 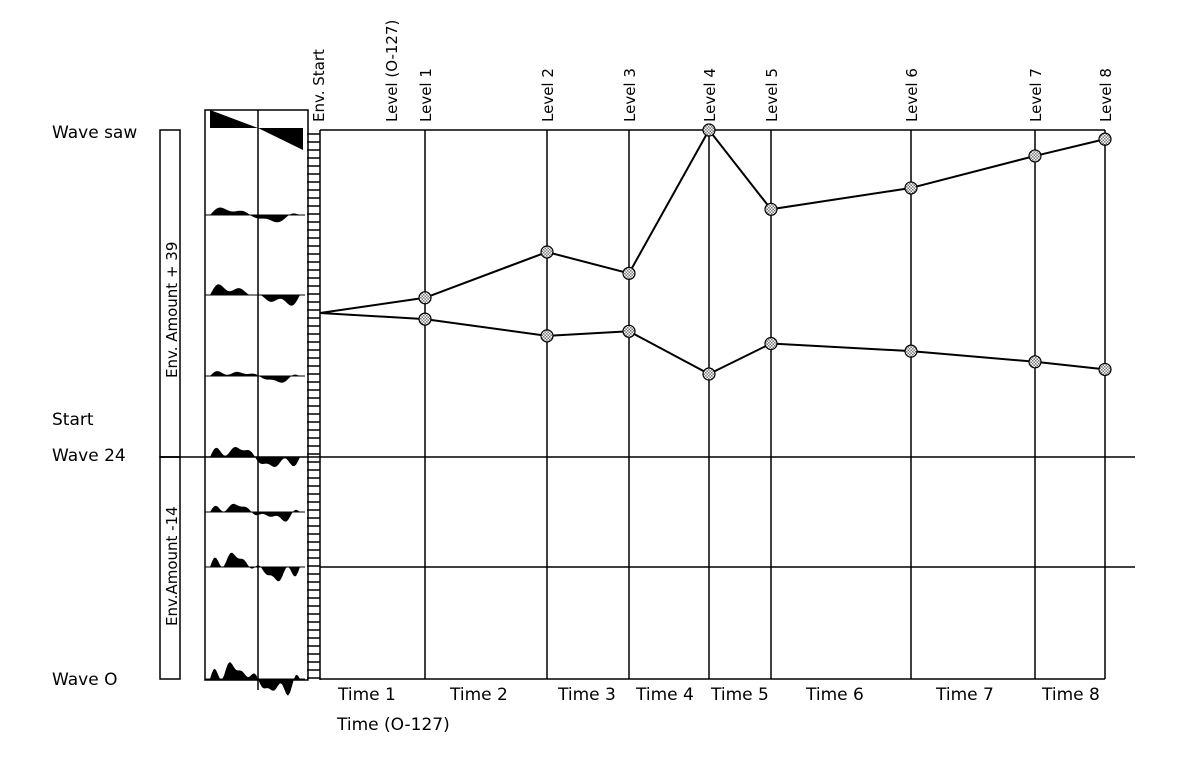 What do you see at coordinates (548, 95) in the screenshot?
I see `level-label: Level 2` at bounding box center [548, 95].